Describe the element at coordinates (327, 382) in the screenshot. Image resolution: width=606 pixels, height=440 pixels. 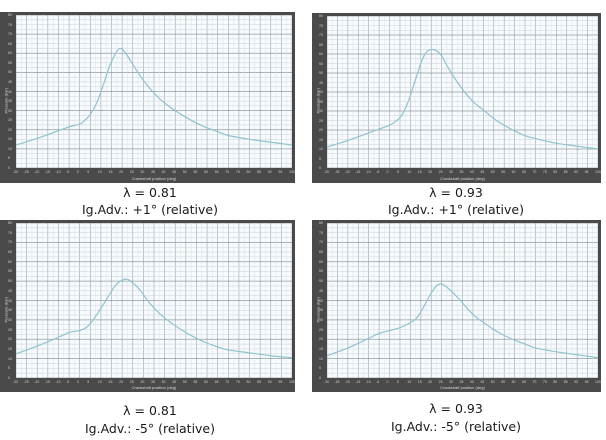
I see `x-tick-label: -30` at that location.